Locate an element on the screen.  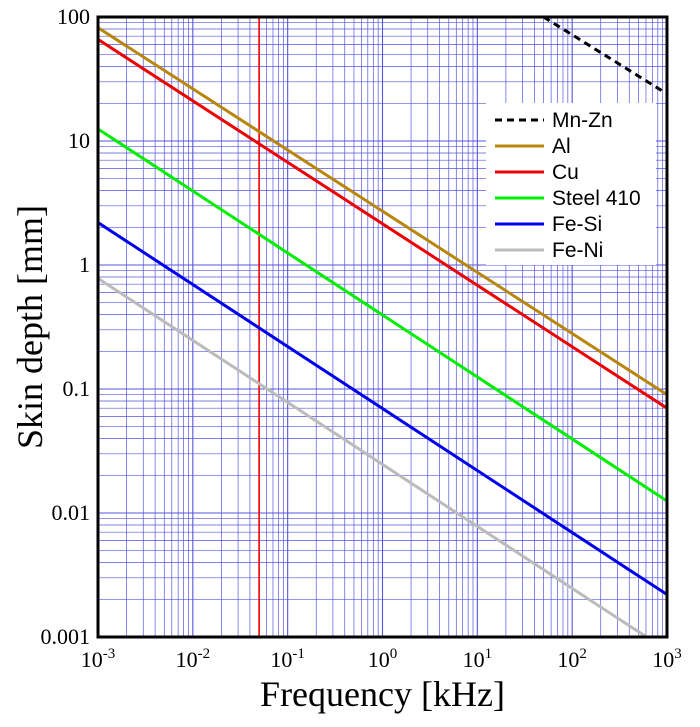
x-axis-title: Frequency [kHz] is located at coordinates (382, 694).